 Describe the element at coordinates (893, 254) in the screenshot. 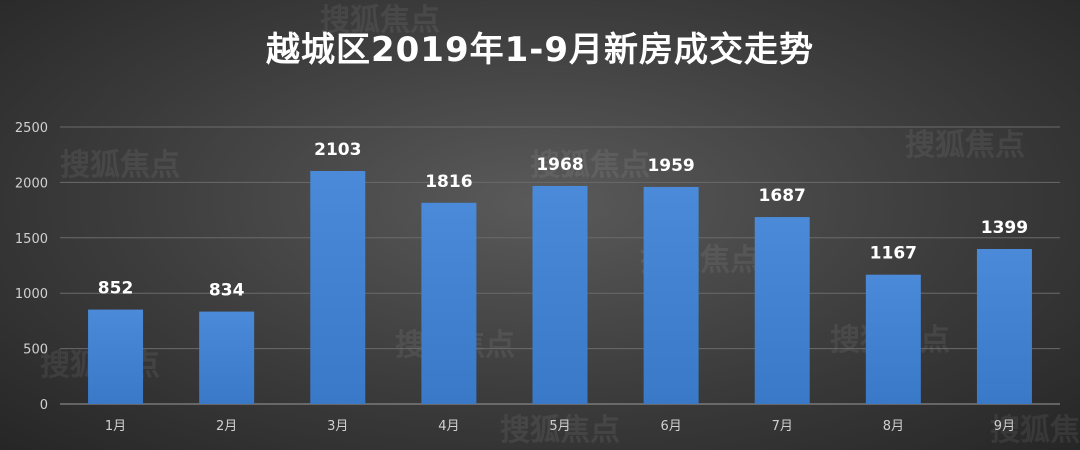

I see `data-label: 1167` at that location.